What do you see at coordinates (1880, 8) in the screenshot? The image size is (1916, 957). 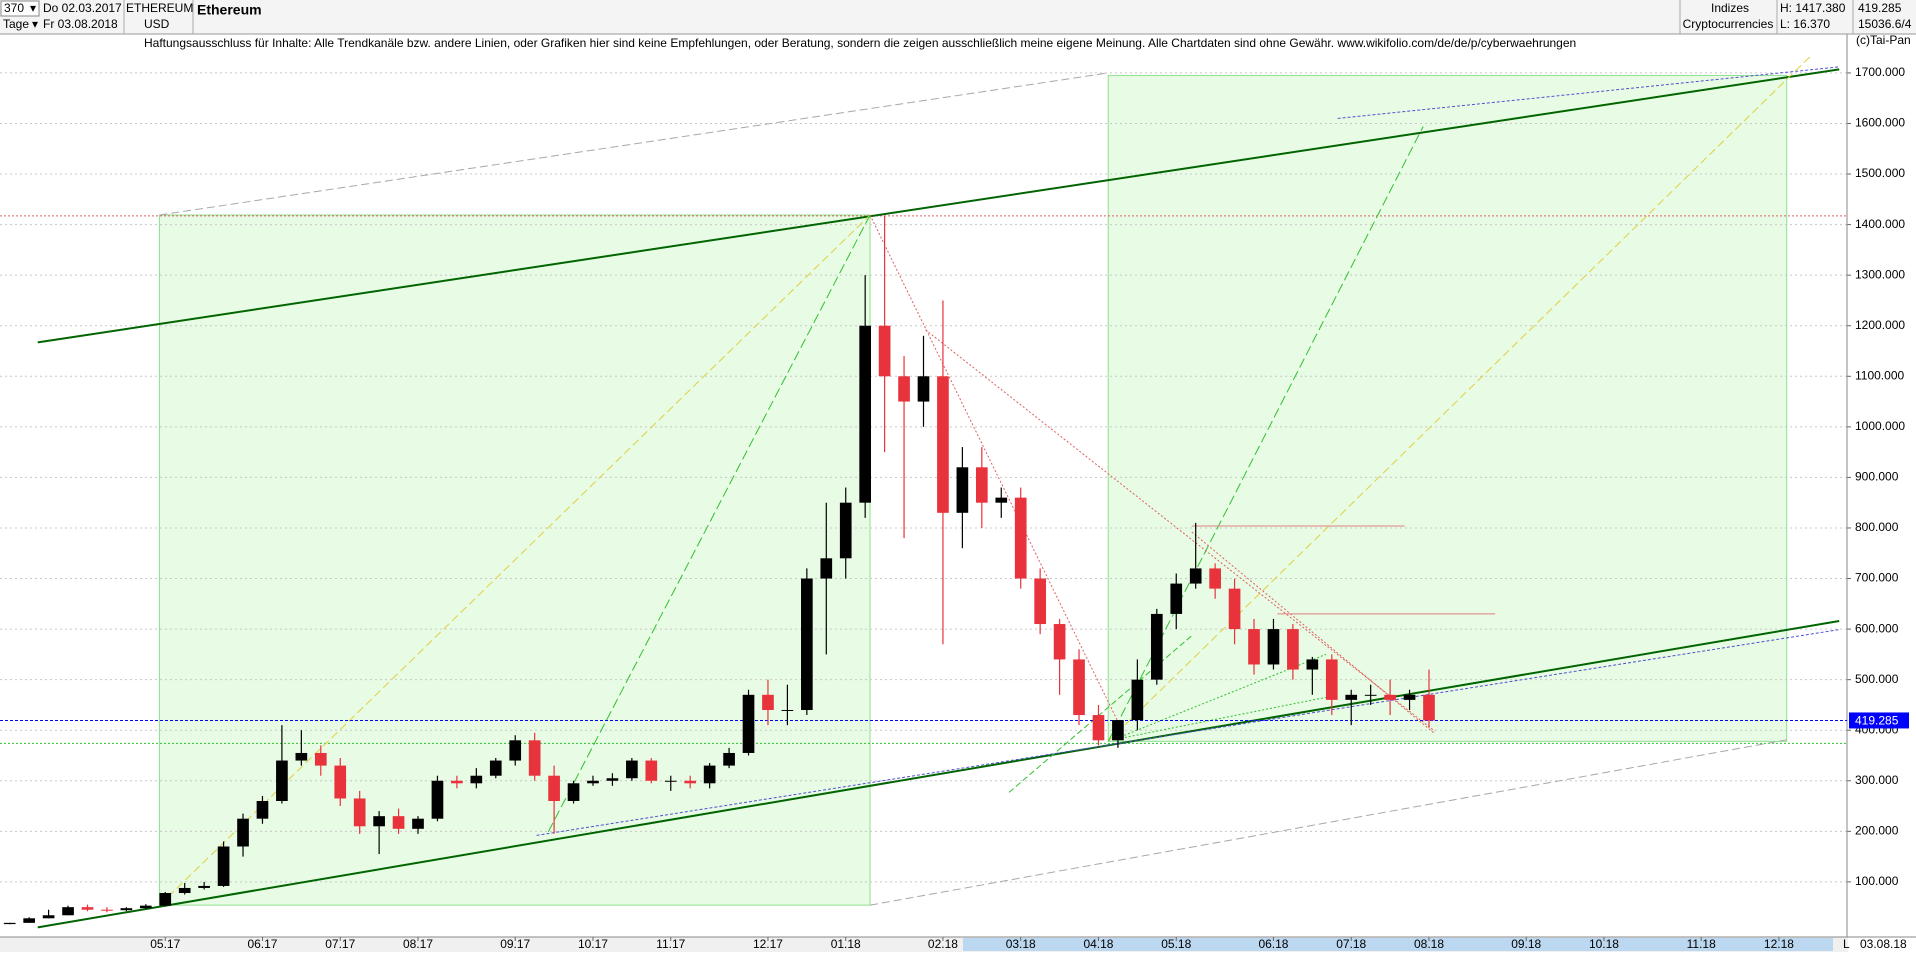 I see `last-price: 419.285` at bounding box center [1880, 8].